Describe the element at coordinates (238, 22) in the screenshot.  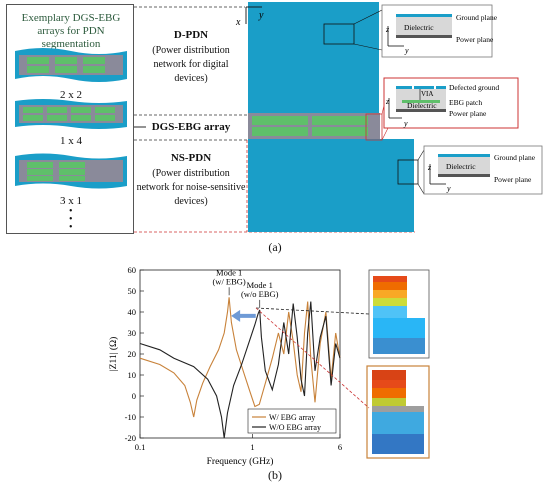
I see `axis-x-label: x` at that location.